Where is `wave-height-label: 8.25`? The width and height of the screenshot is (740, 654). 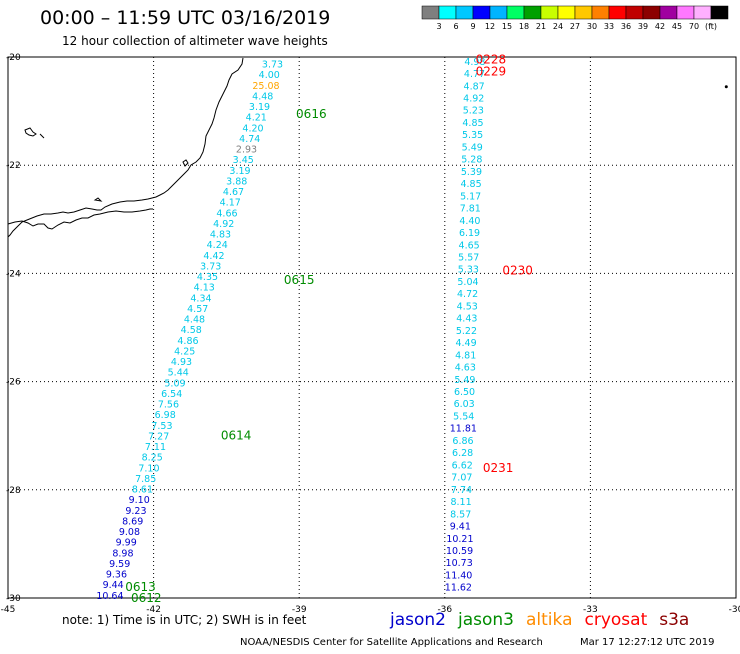 wave-height-label: 8.25 is located at coordinates (152, 458).